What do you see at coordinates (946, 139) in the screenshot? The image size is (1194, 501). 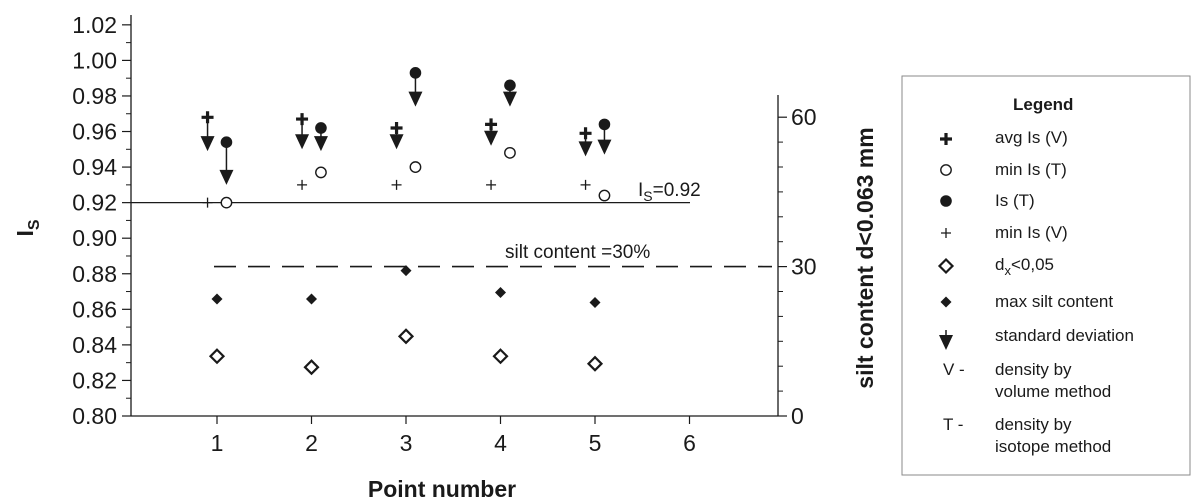 I see `legend-marker-bold-plus` at bounding box center [946, 139].